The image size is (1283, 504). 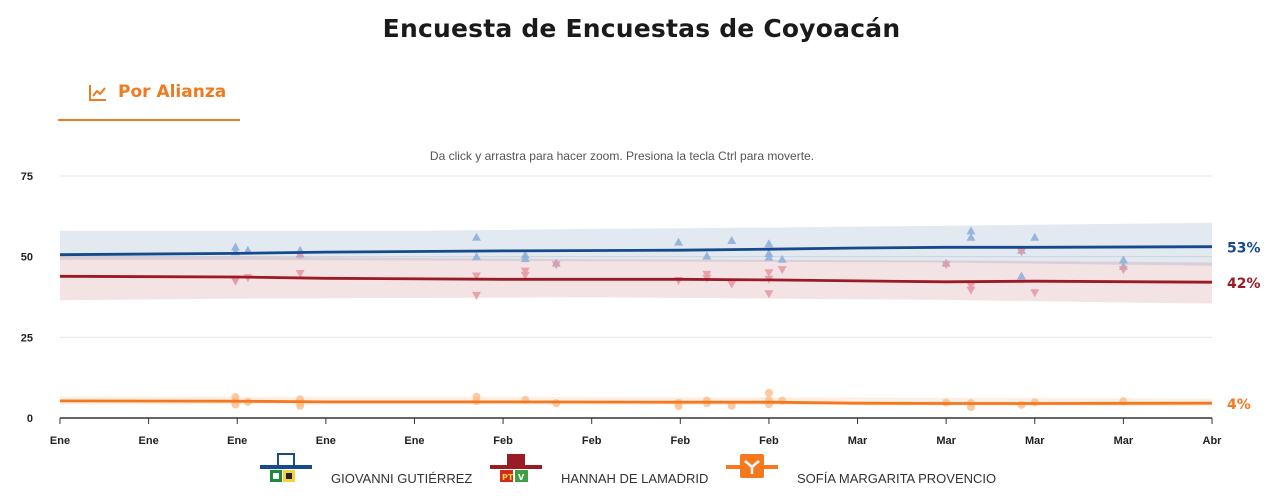 What do you see at coordinates (27, 338) in the screenshot?
I see `y-tick-label: 25` at bounding box center [27, 338].